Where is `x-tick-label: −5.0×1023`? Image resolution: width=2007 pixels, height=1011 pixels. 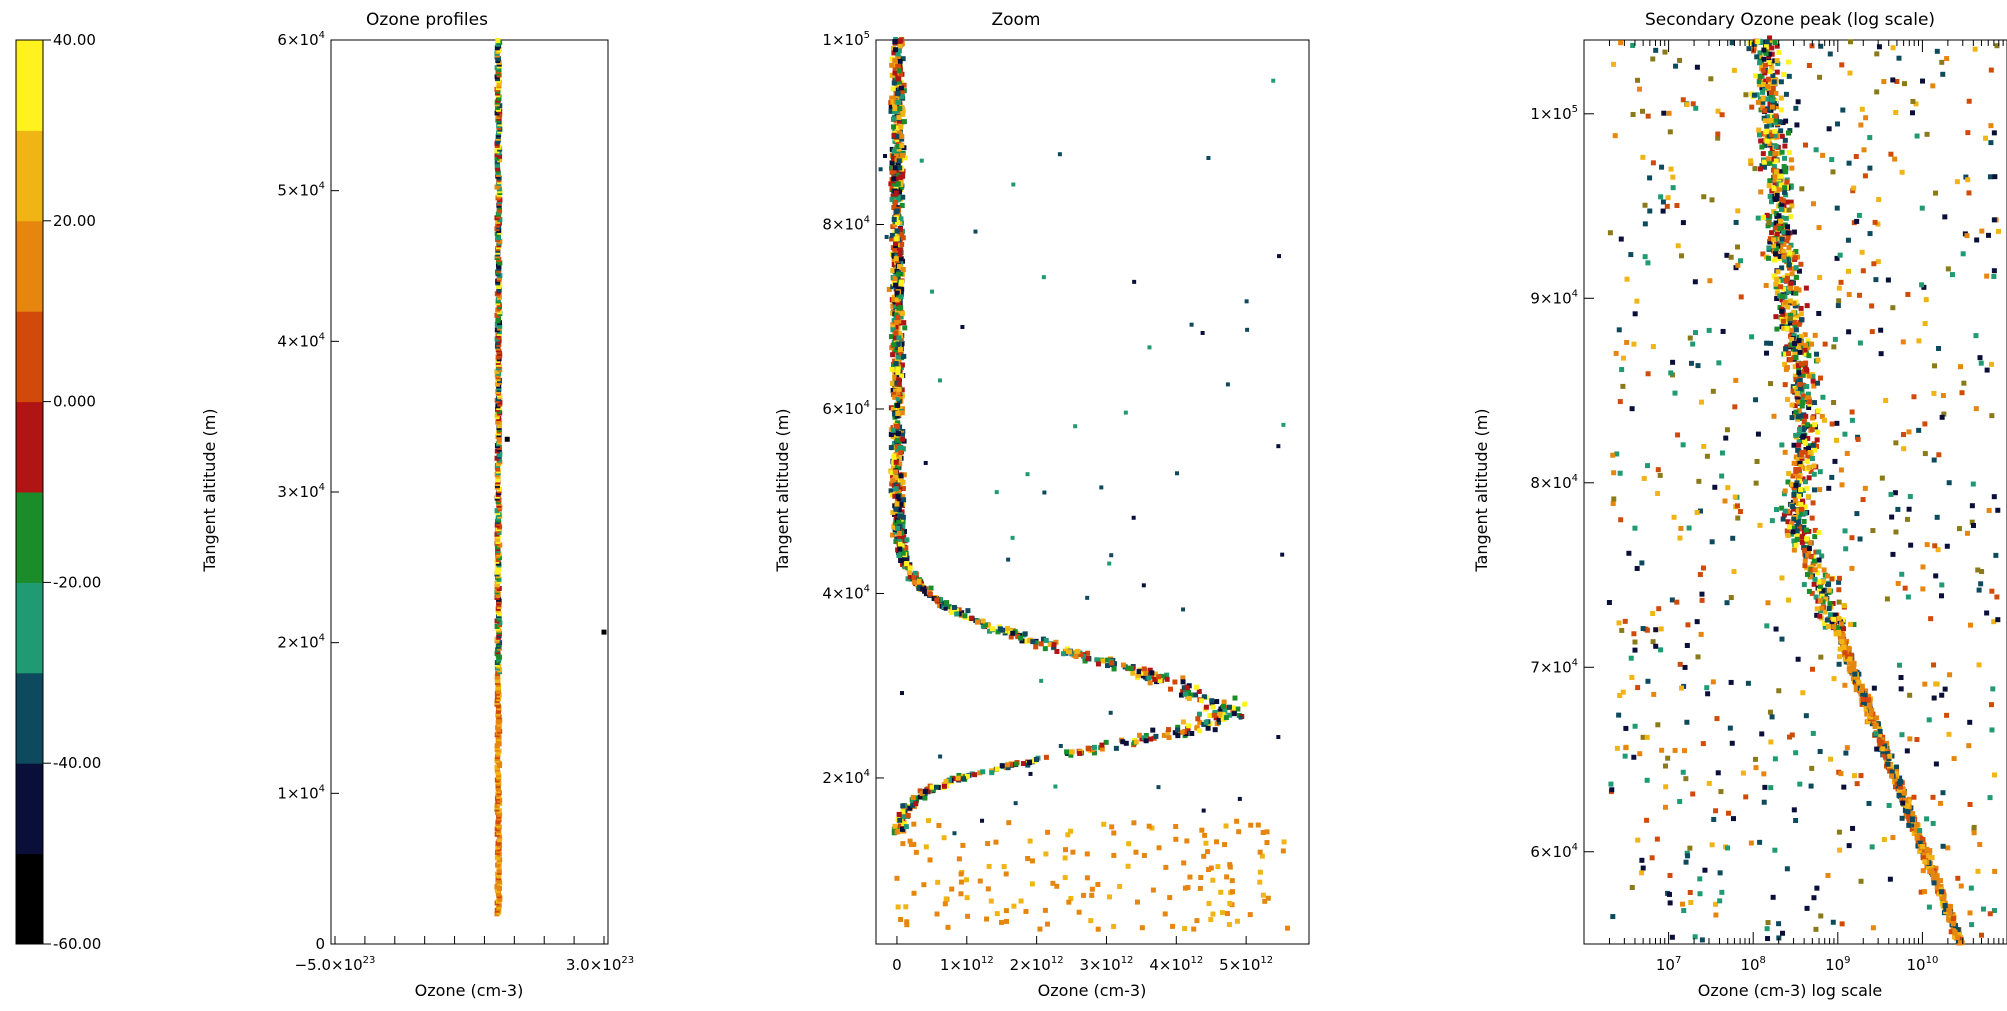
x-tick-label: −5.0×1023 is located at coordinates (335, 964).